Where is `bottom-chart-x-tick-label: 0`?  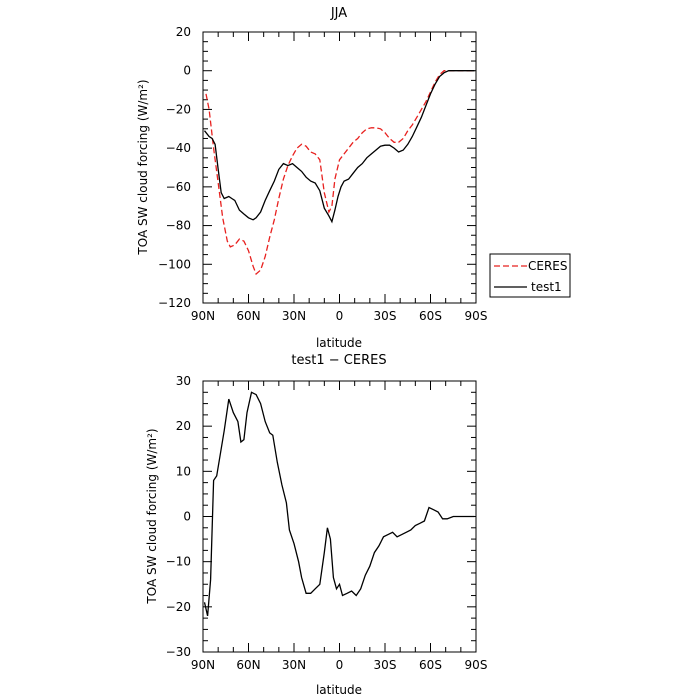
bottom-chart-x-tick-label: 0 is located at coordinates (340, 665).